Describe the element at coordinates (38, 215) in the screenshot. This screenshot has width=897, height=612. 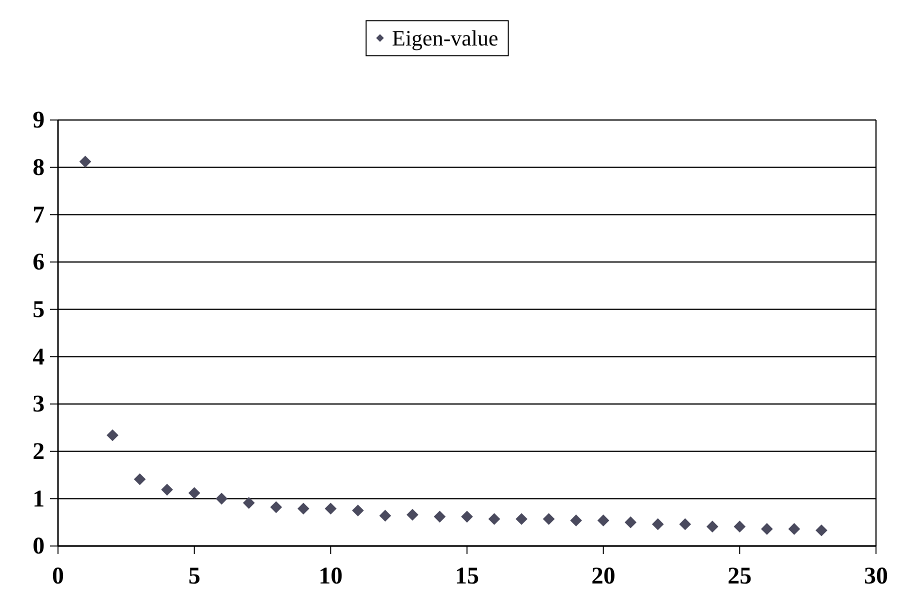
I see `y-tick-label: 7` at that location.